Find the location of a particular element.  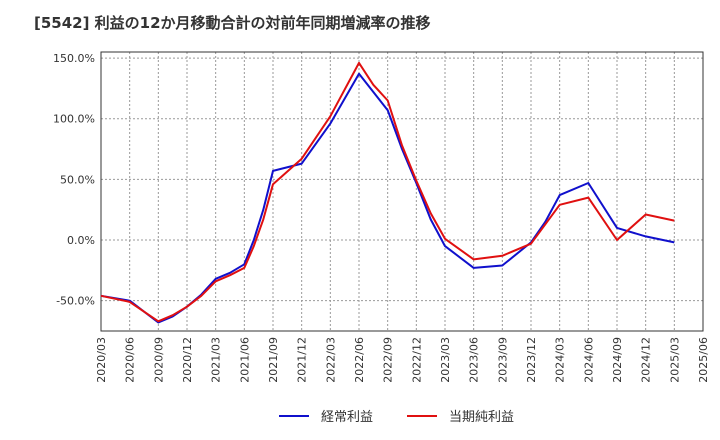

x-tick-label: 2025/03 is located at coordinates (674, 360).